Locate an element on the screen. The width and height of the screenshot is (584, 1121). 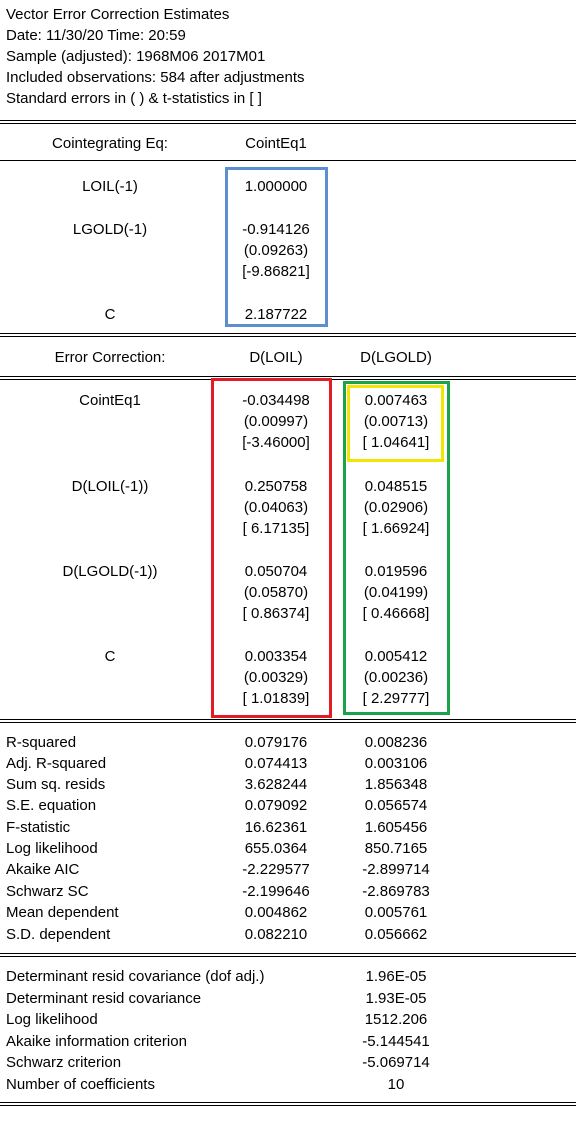
stat-value: -2.899714 is located at coordinates (396, 869).